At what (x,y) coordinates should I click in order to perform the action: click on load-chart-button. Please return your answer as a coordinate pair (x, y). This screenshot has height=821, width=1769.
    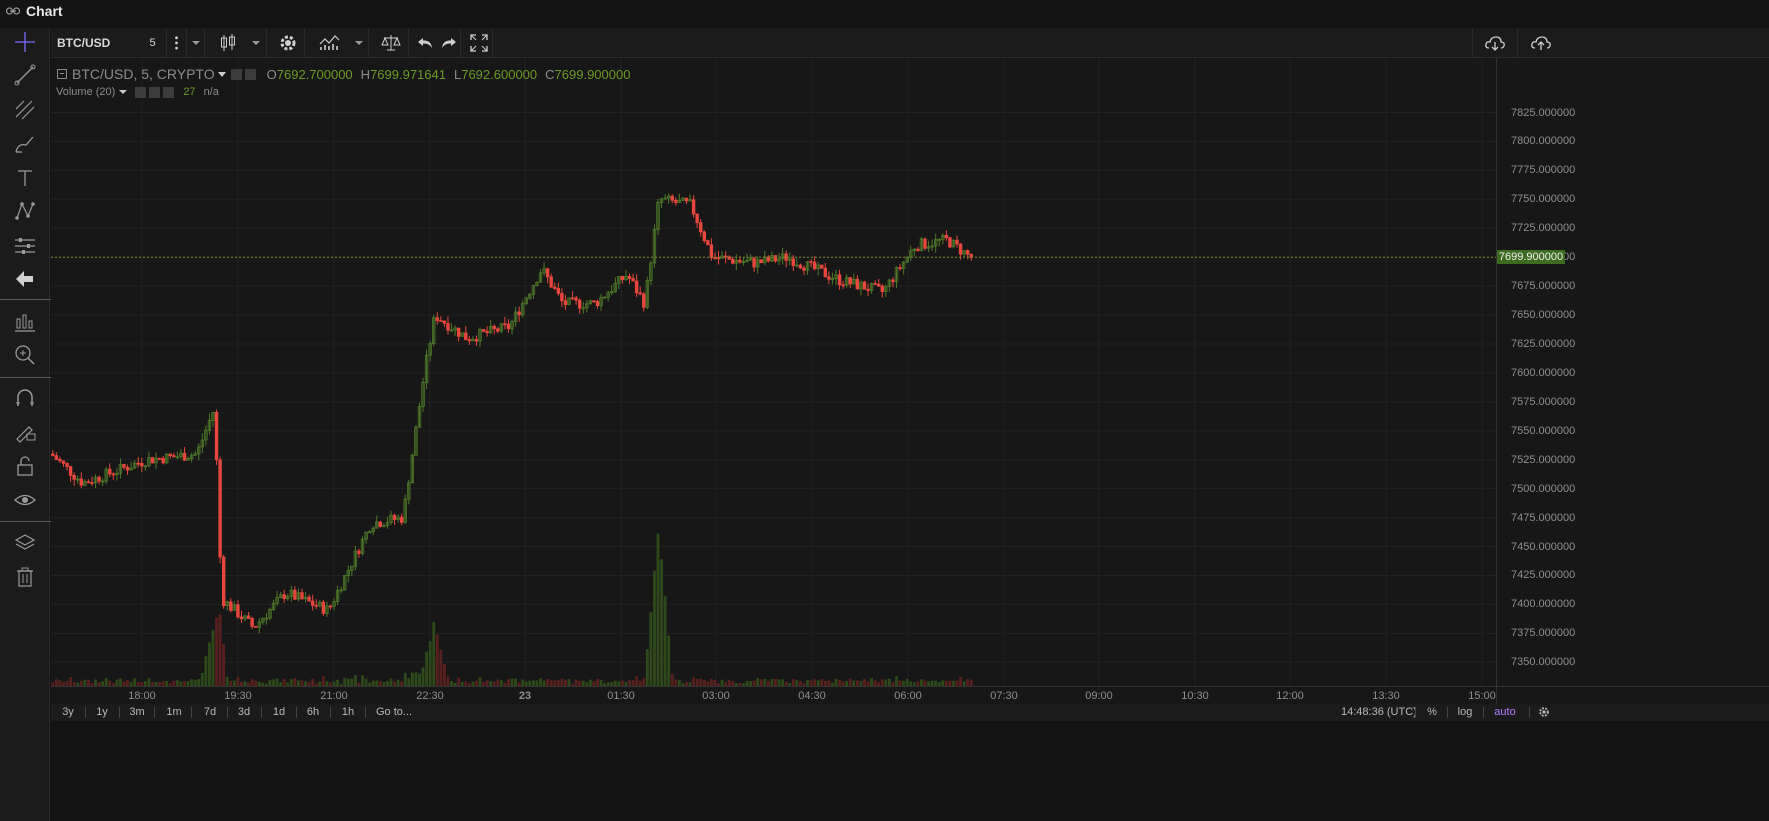
    Looking at the image, I should click on (1495, 43).